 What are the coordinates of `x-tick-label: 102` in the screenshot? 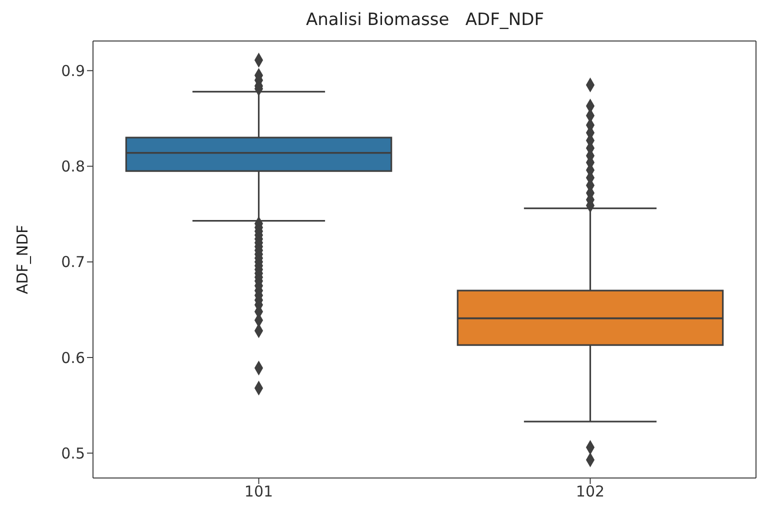 It's located at (590, 491).